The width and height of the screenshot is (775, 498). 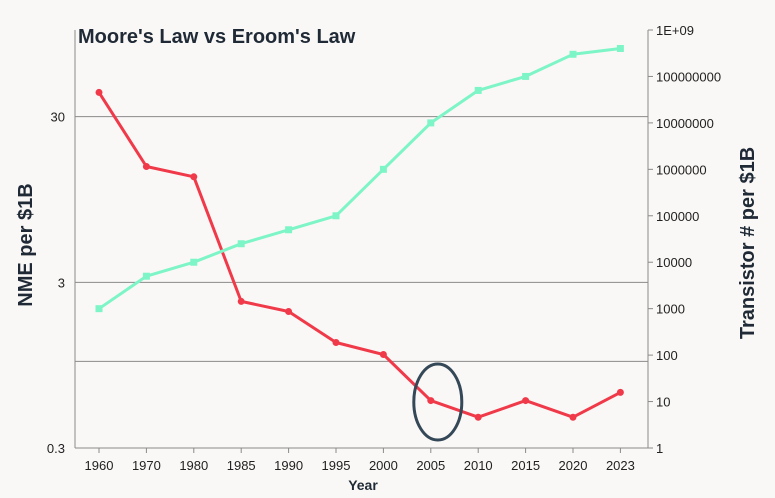 What do you see at coordinates (674, 262) in the screenshot?
I see `right-tick-label: 10000` at bounding box center [674, 262].